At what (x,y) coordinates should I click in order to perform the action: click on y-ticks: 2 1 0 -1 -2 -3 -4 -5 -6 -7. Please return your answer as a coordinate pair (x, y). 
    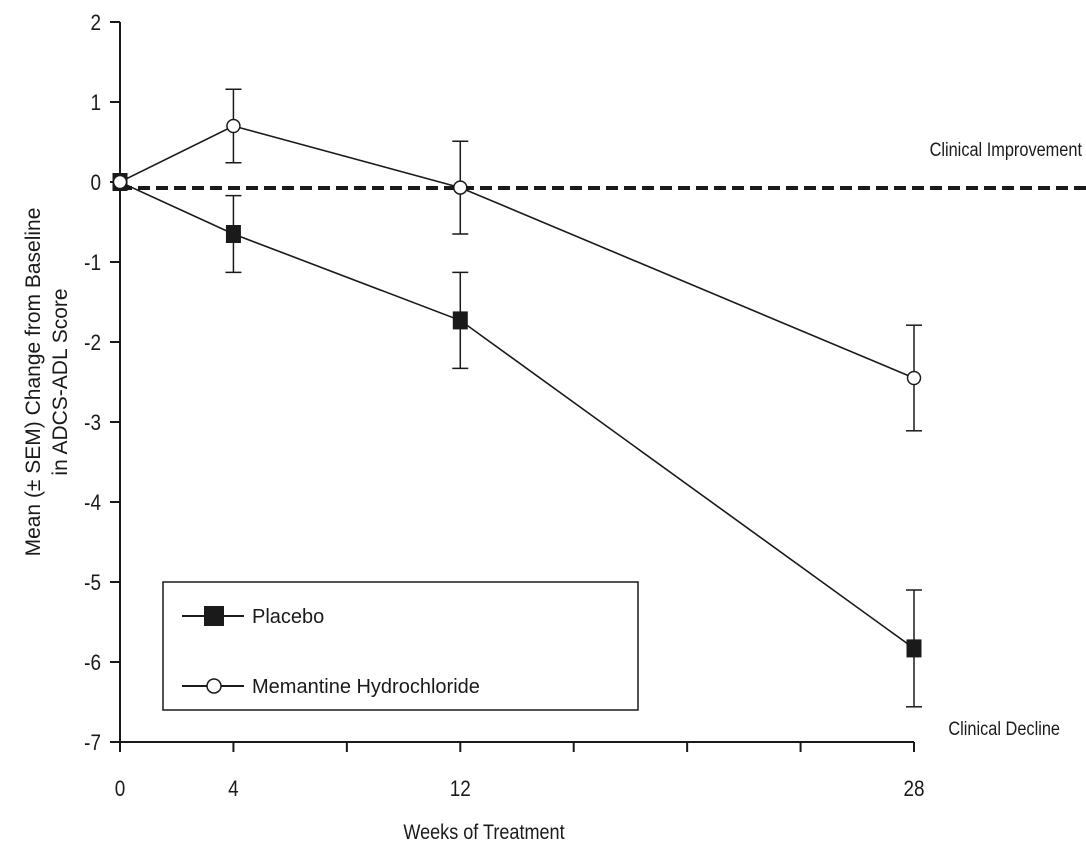
    Looking at the image, I should click on (102, 383).